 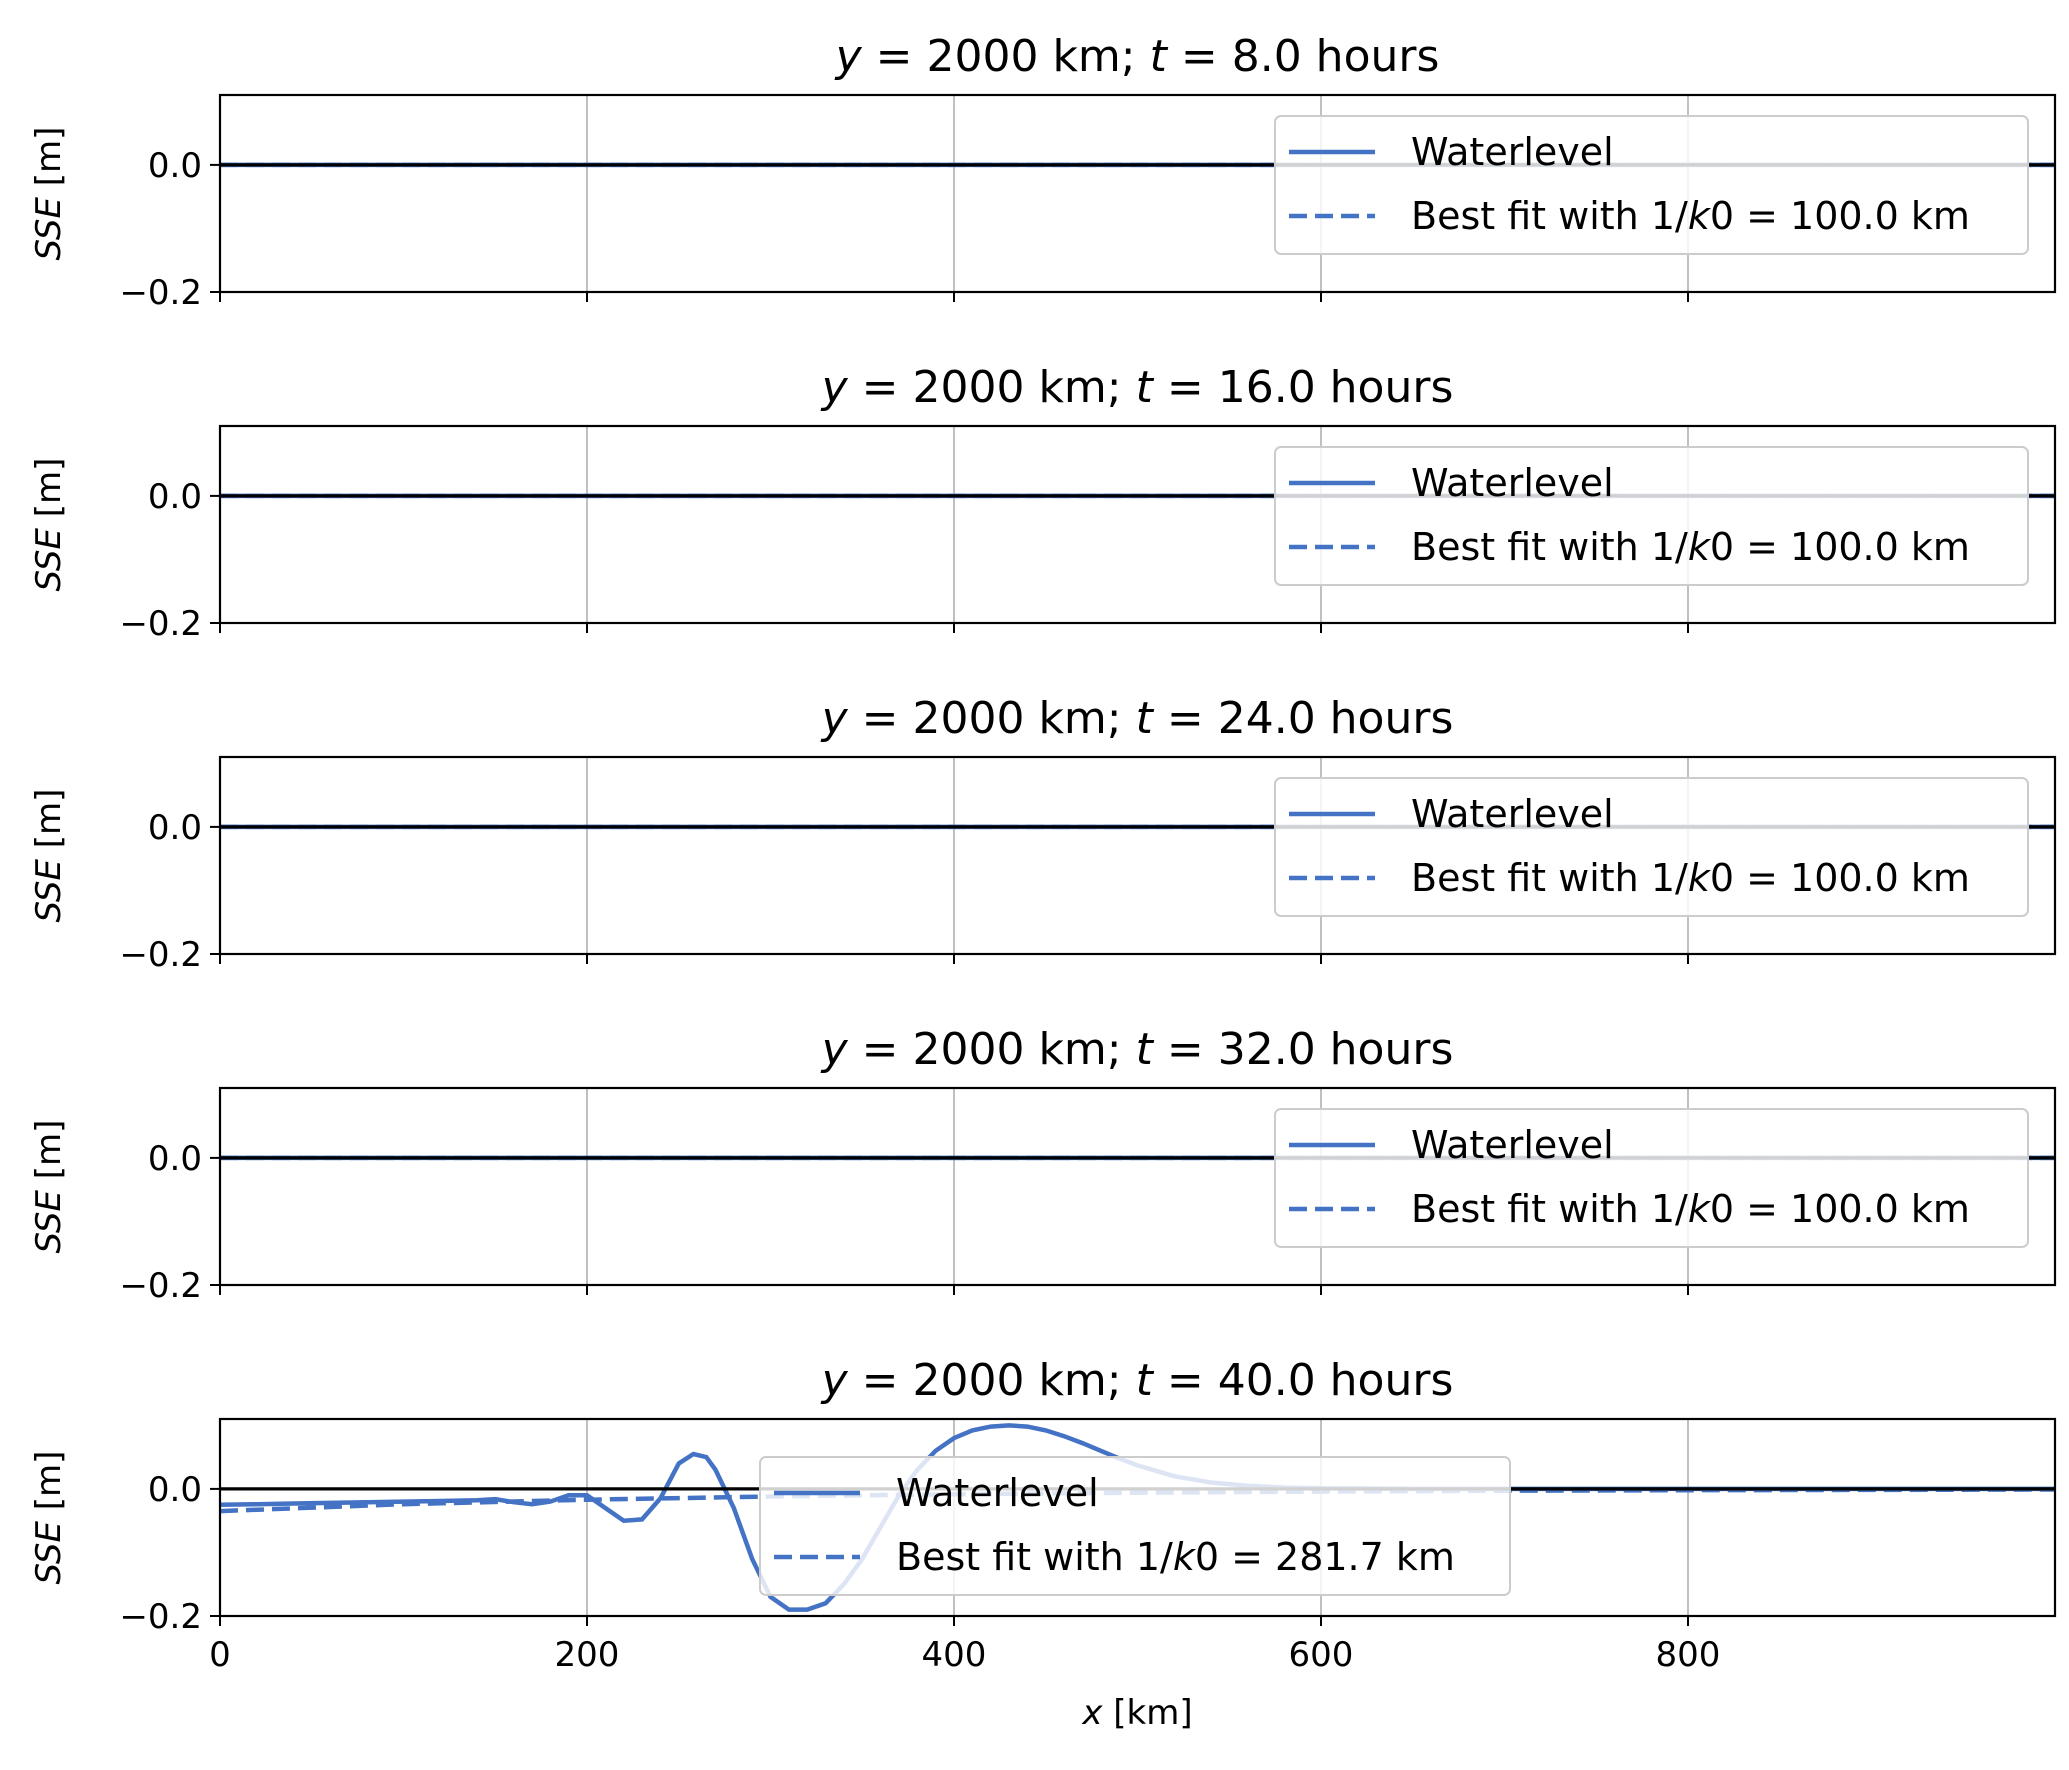 What do you see at coordinates (587, 1655) in the screenshot?
I see `x-tick-label: 200` at bounding box center [587, 1655].